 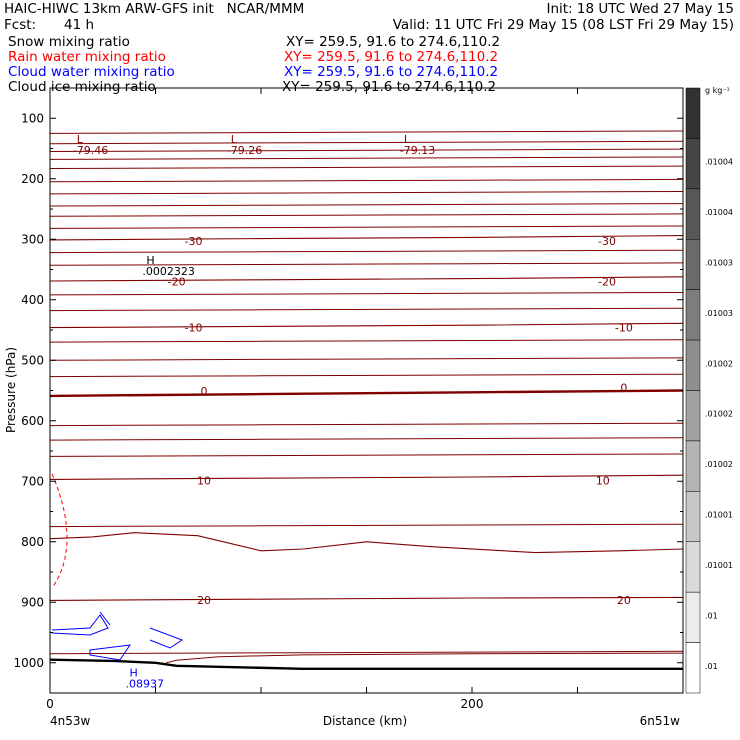 I want to click on legend-cloudwater-name: Cloud water mixing ratio, so click(x=91, y=72).